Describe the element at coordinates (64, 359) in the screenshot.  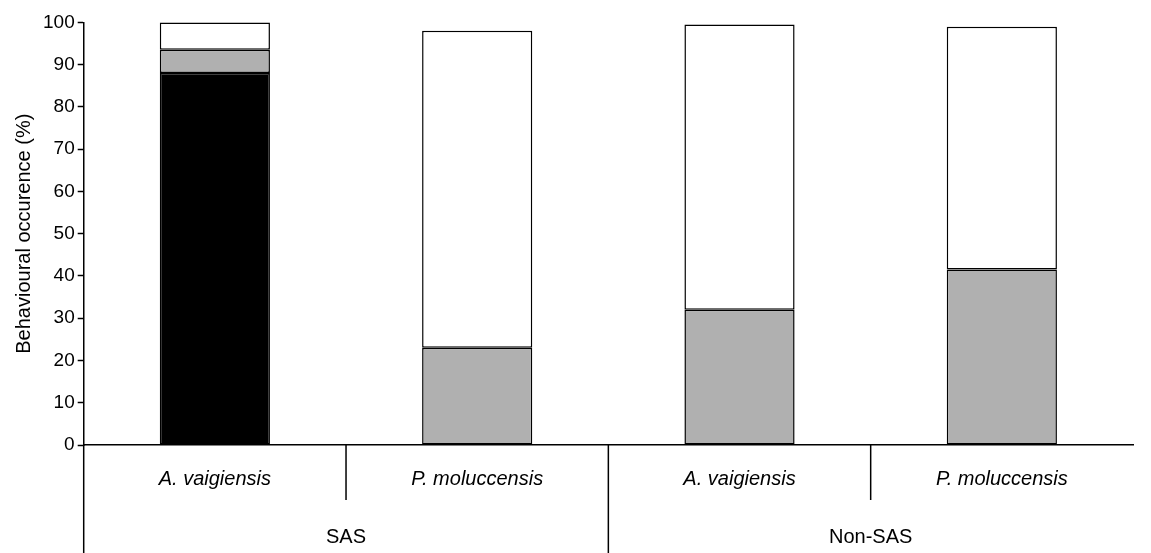
I see `y-tick-label: 20` at that location.